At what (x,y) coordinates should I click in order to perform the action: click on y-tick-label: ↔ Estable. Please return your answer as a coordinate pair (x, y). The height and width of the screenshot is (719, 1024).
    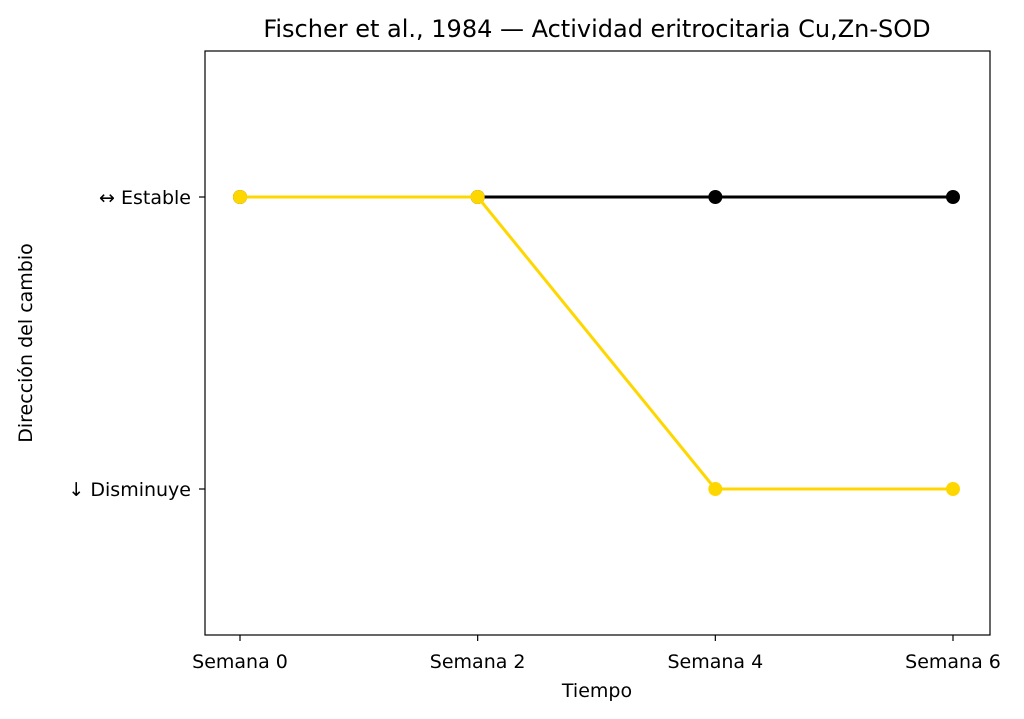
    Looking at the image, I should click on (145, 198).